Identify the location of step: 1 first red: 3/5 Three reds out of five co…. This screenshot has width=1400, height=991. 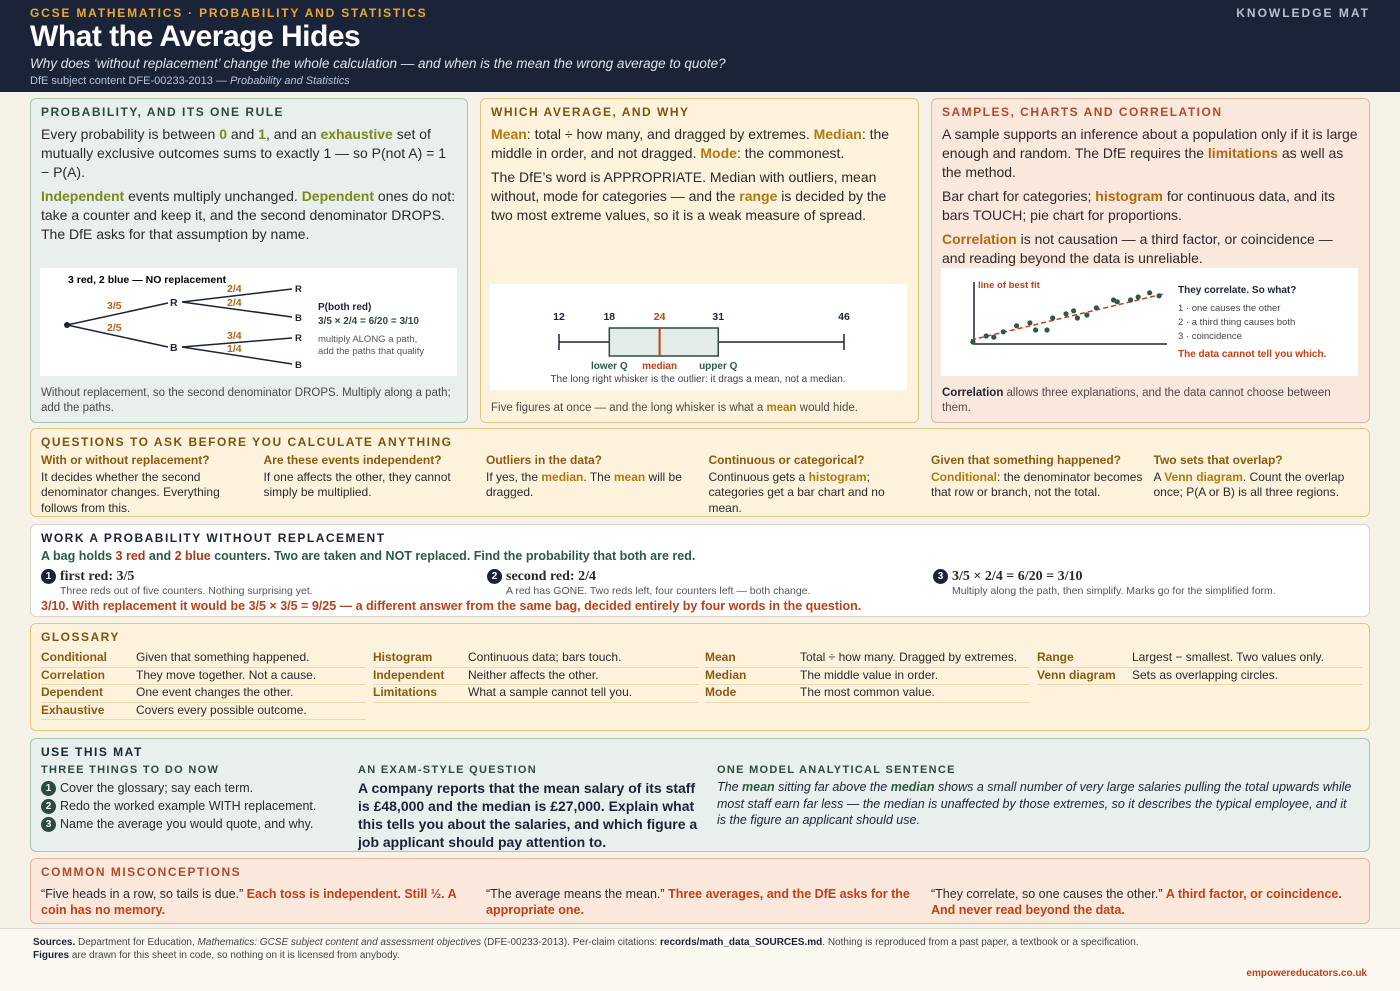
(177, 582).